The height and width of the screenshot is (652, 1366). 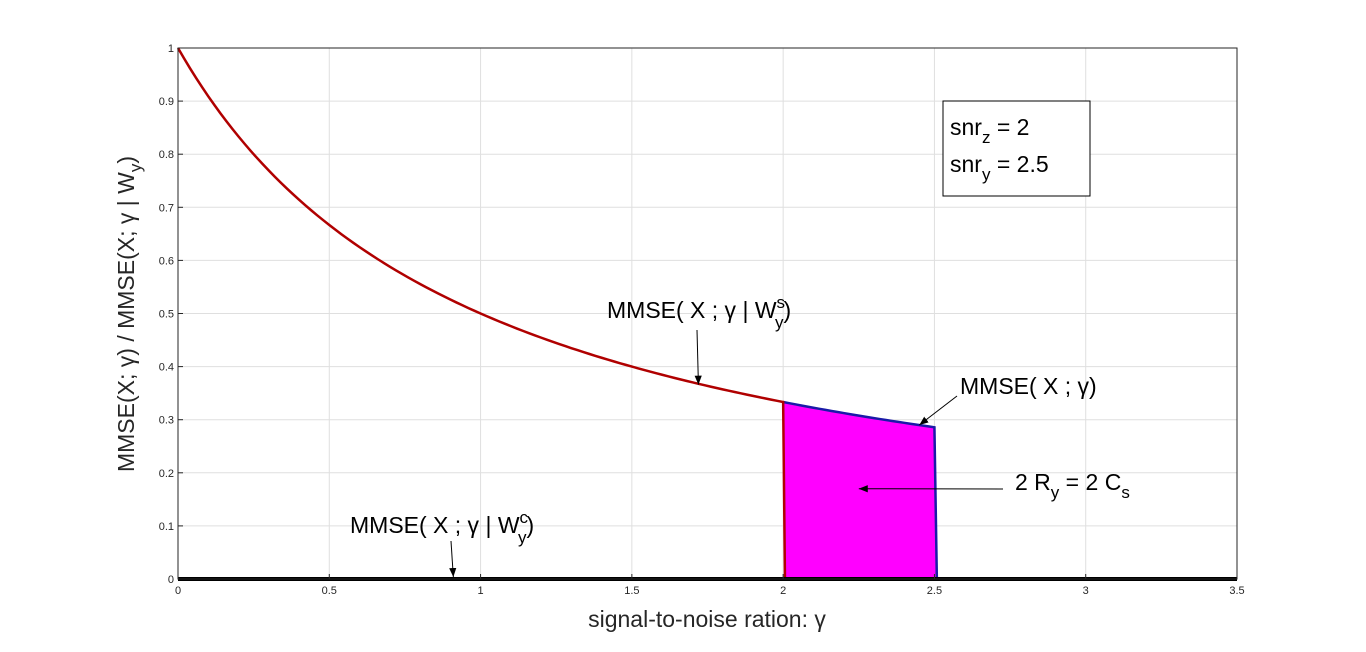 What do you see at coordinates (994, 485) in the screenshot?
I see `annotation-area: 2 Ry = 2 Cs` at bounding box center [994, 485].